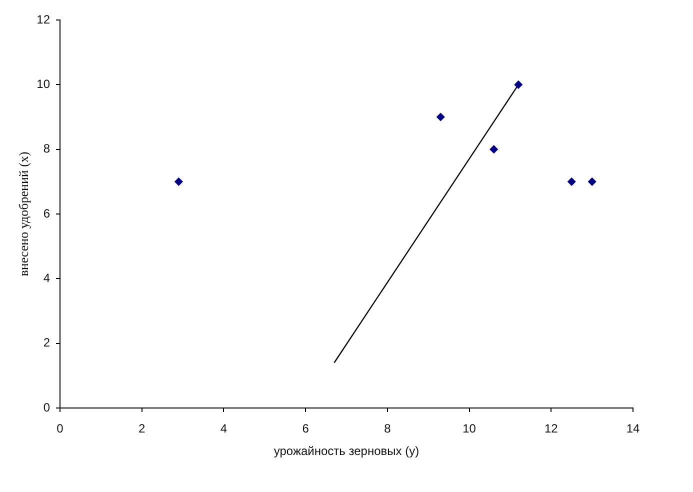 The image size is (693, 492). Describe the element at coordinates (388, 429) in the screenshot. I see `x-tick-label: 8` at that location.